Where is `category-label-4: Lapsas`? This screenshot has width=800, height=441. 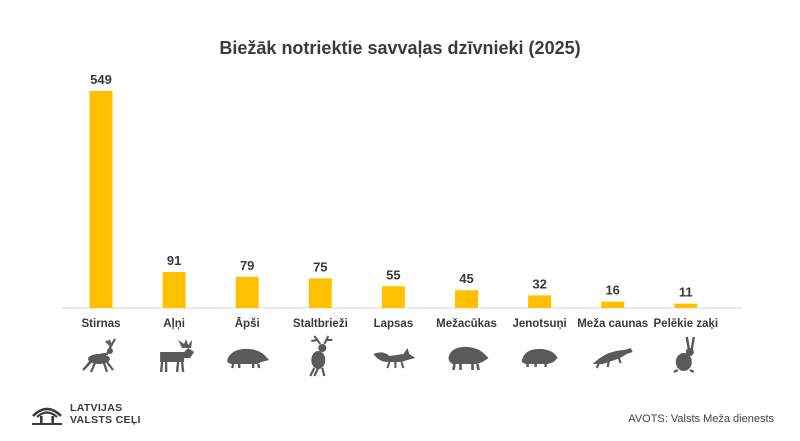
category-label-4: Lapsas is located at coordinates (394, 324).